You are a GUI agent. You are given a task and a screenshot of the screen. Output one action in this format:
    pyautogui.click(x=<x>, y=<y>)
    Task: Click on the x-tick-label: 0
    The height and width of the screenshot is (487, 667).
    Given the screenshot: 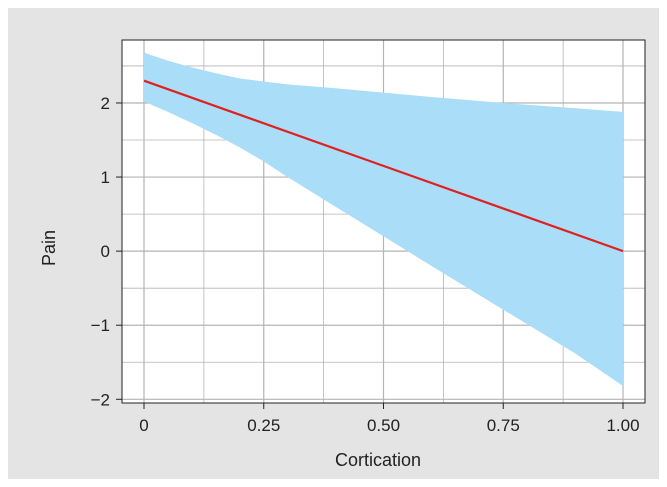 What is the action you would take?
    pyautogui.click(x=143, y=425)
    